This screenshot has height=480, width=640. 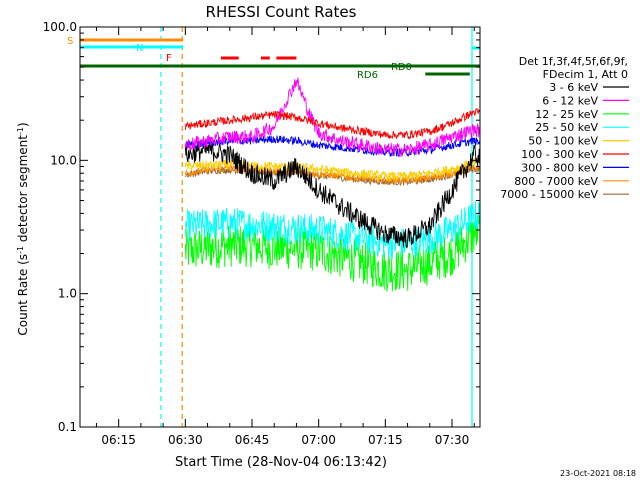 What do you see at coordinates (70, 41) in the screenshot?
I see `annotation-s: S` at bounding box center [70, 41].